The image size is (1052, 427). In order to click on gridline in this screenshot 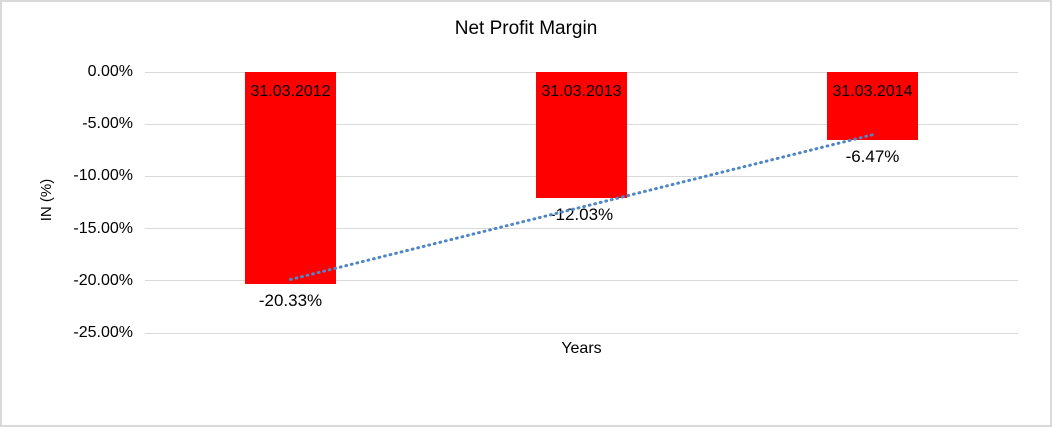, I will do `click(581, 333)`.